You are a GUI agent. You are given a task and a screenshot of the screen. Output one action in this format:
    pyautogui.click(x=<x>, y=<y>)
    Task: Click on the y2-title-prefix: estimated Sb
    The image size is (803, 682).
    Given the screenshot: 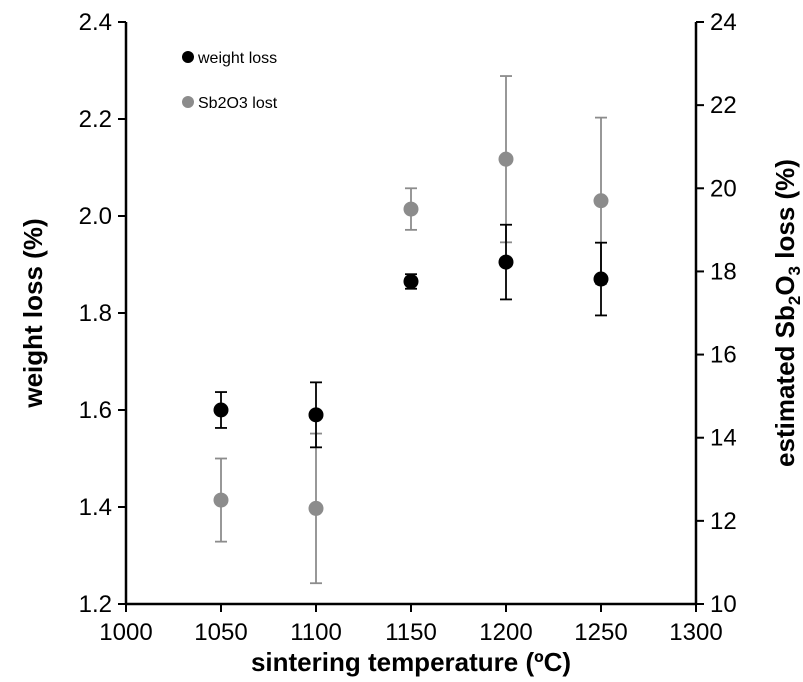 What is the action you would take?
    pyautogui.click(x=785, y=386)
    